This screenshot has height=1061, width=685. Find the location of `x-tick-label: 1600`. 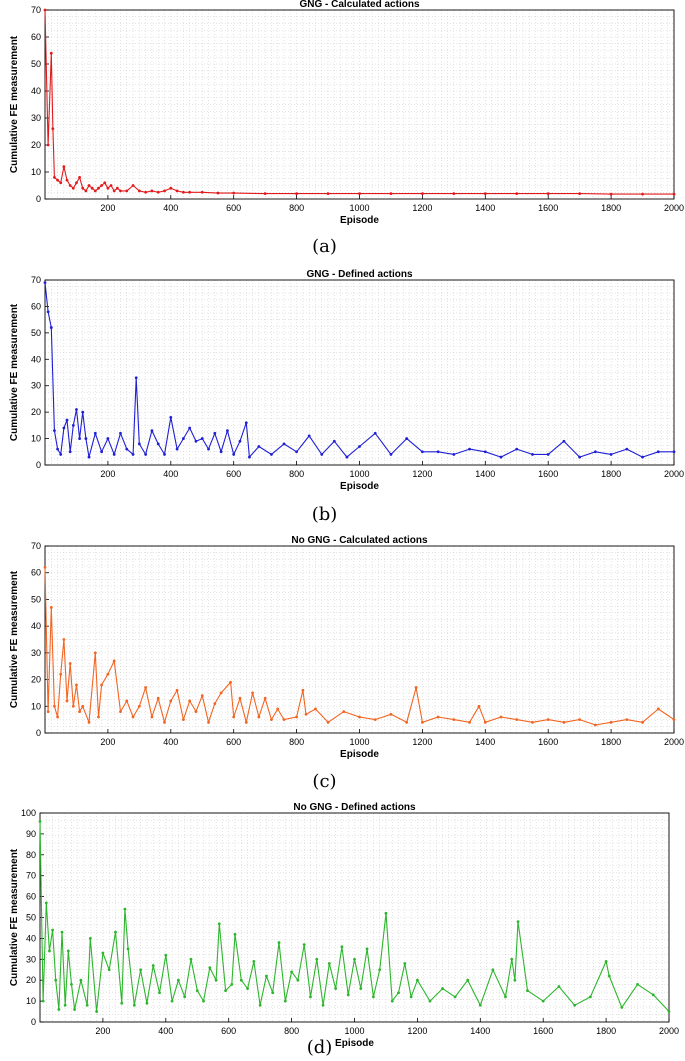

x-tick-label: 1600 is located at coordinates (548, 474).